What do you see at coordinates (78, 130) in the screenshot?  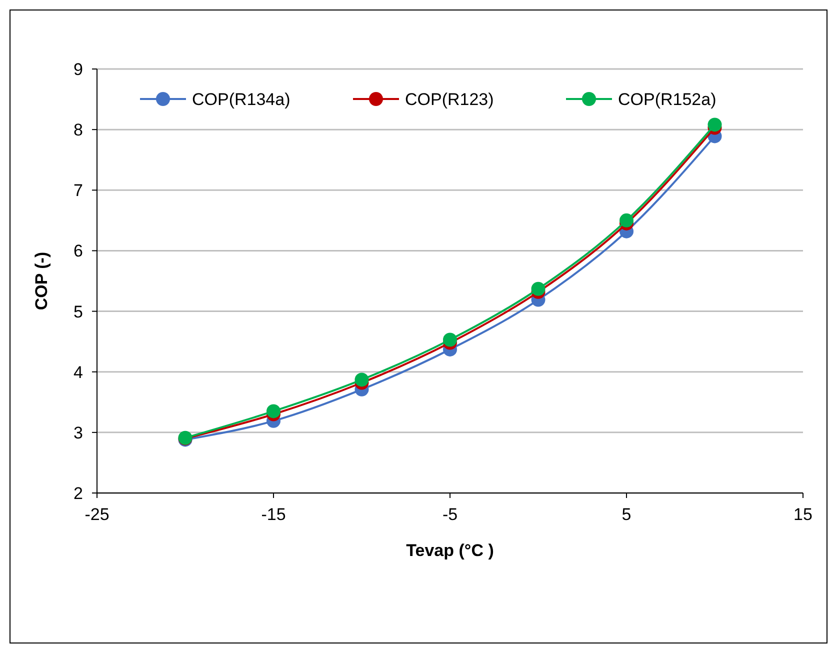 I see `y-tick-label: 8` at bounding box center [78, 130].